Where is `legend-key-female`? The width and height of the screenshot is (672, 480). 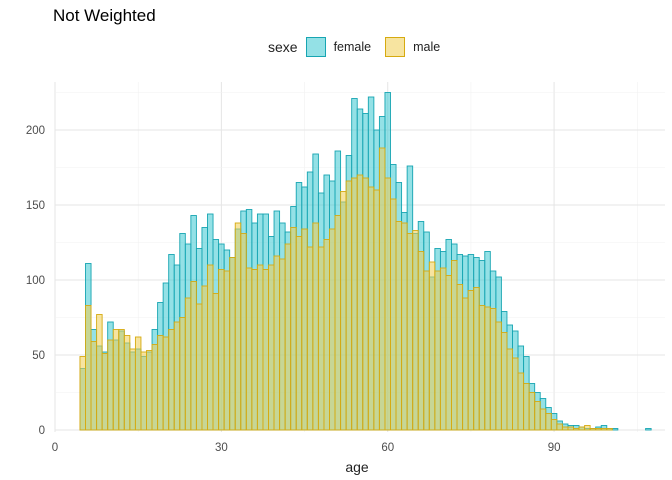
legend-key-female is located at coordinates (315, 47).